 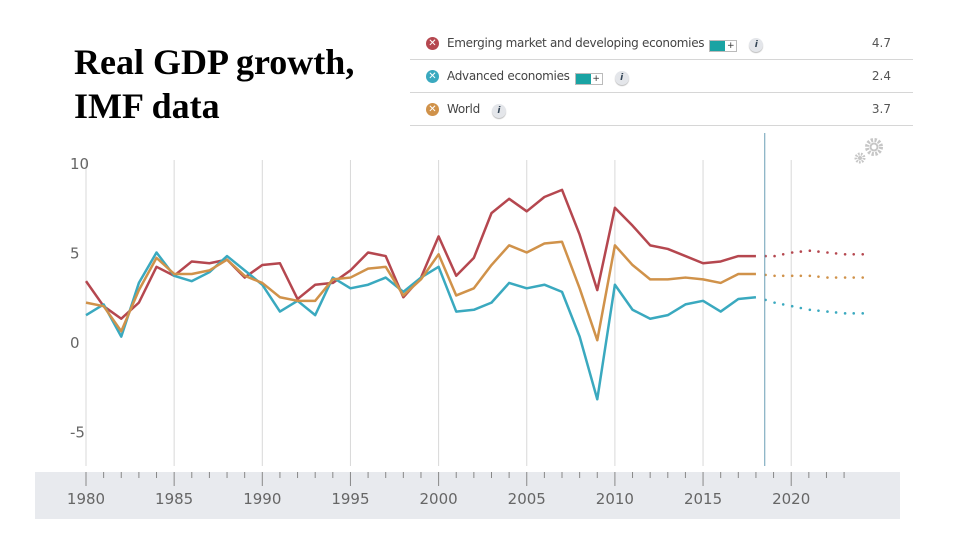 I want to click on x-tick-label: 2010, so click(x=615, y=499).